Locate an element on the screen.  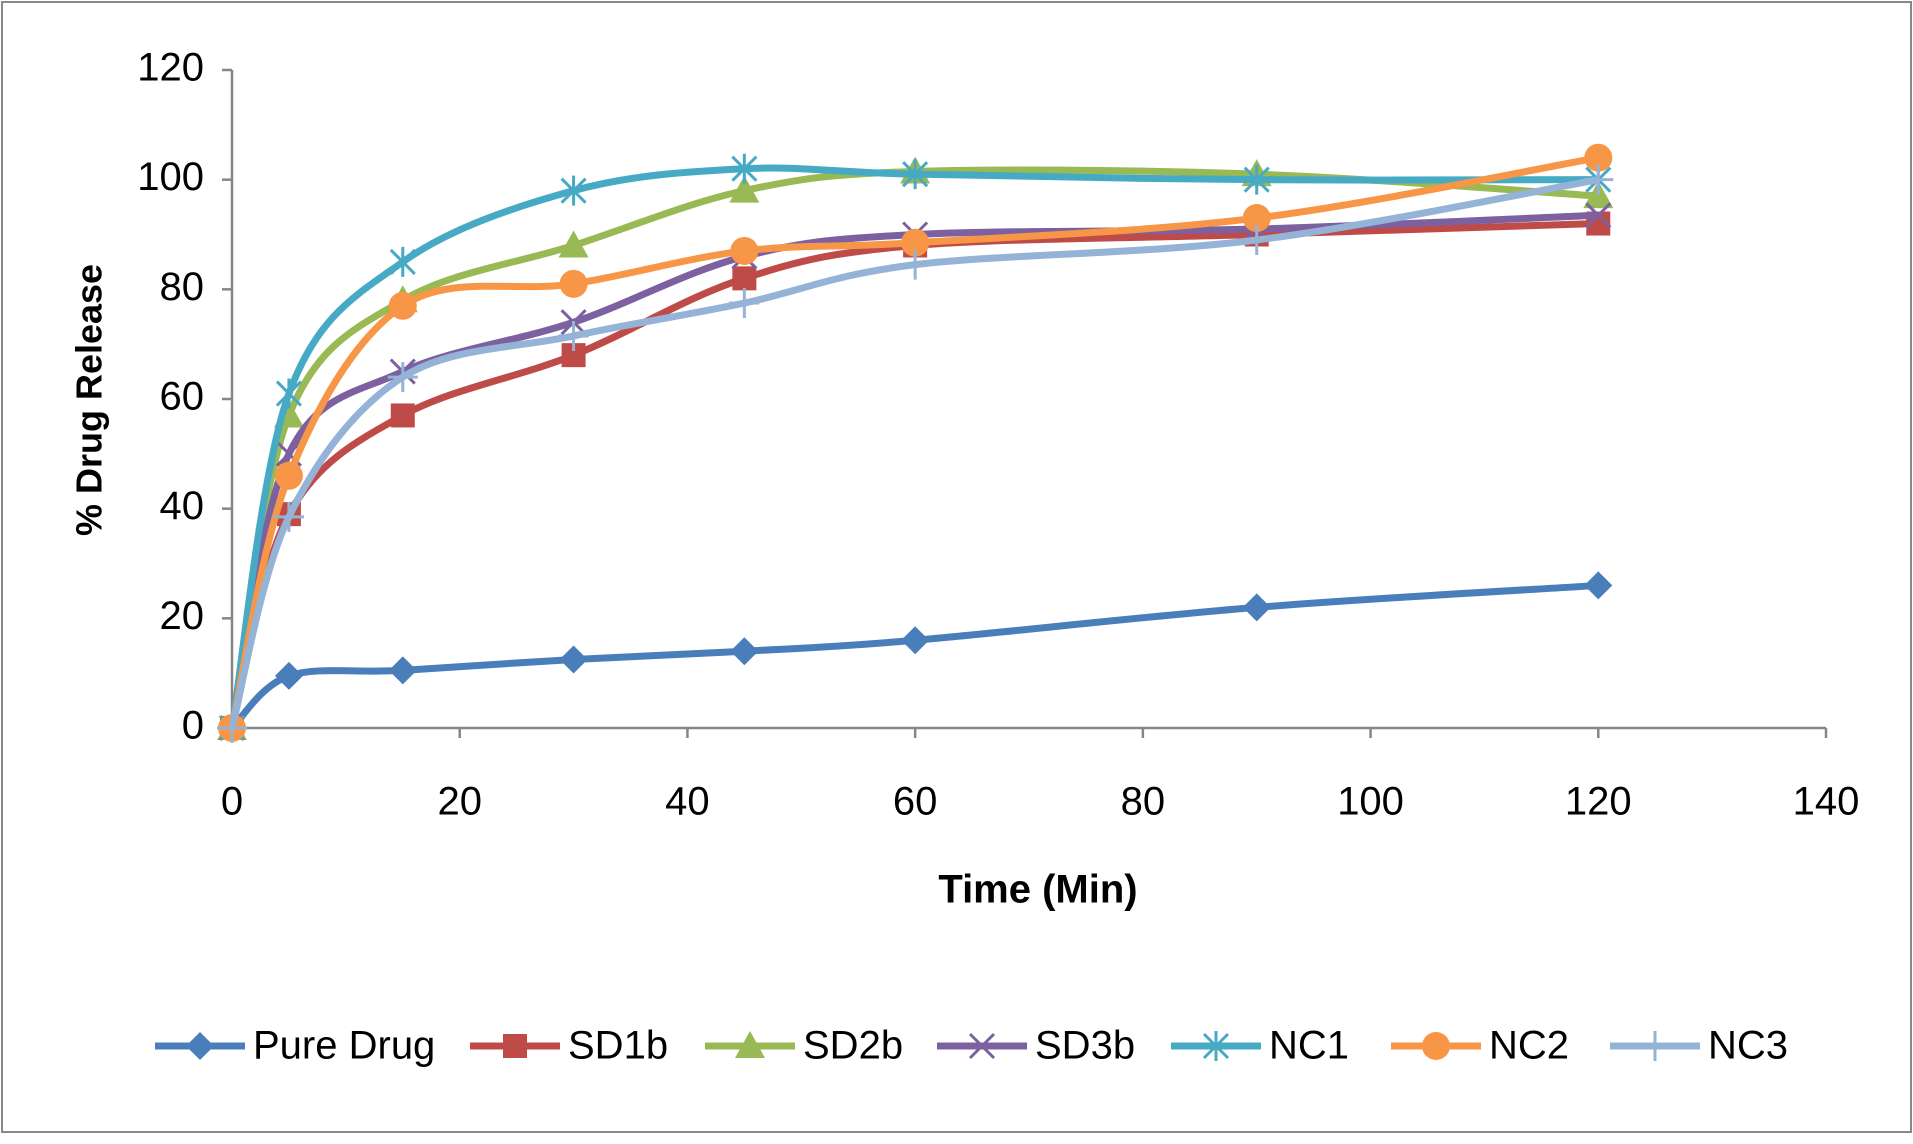
x-tick-label: 20 is located at coordinates (459, 802).